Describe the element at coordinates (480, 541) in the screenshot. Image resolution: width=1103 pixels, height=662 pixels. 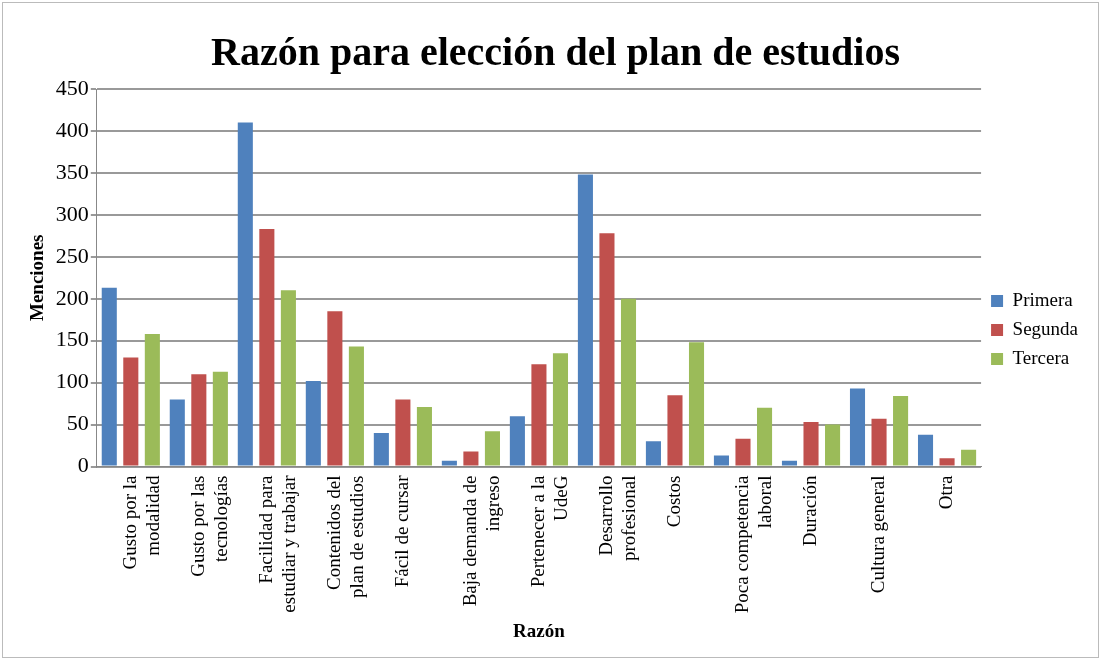
I see `x-tick-label: Baja demanda de ingreso` at that location.